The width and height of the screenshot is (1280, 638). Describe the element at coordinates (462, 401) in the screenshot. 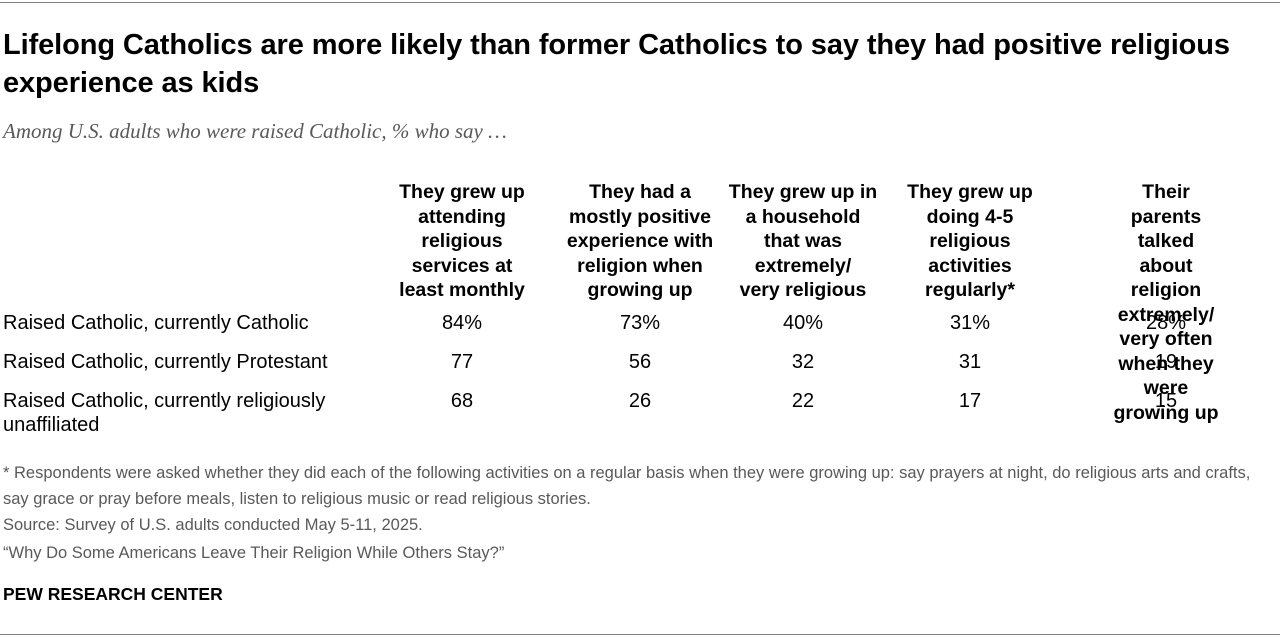

I see `table-cell-r3-c1: 68` at that location.